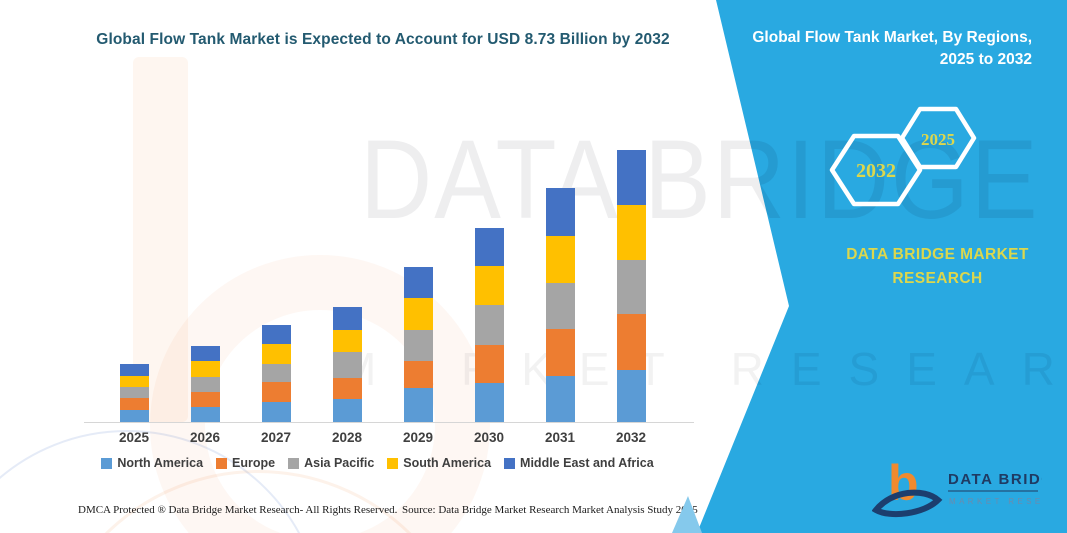 The height and width of the screenshot is (533, 1067). I want to click on x-tick-2026: 2026, so click(205, 437).